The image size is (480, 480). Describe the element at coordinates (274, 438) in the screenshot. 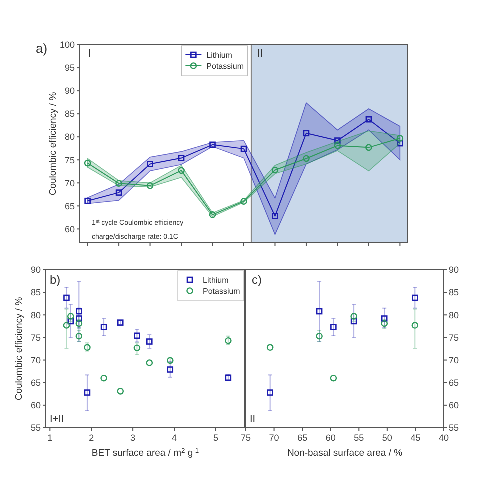

I see `x-tick-label: 70` at that location.